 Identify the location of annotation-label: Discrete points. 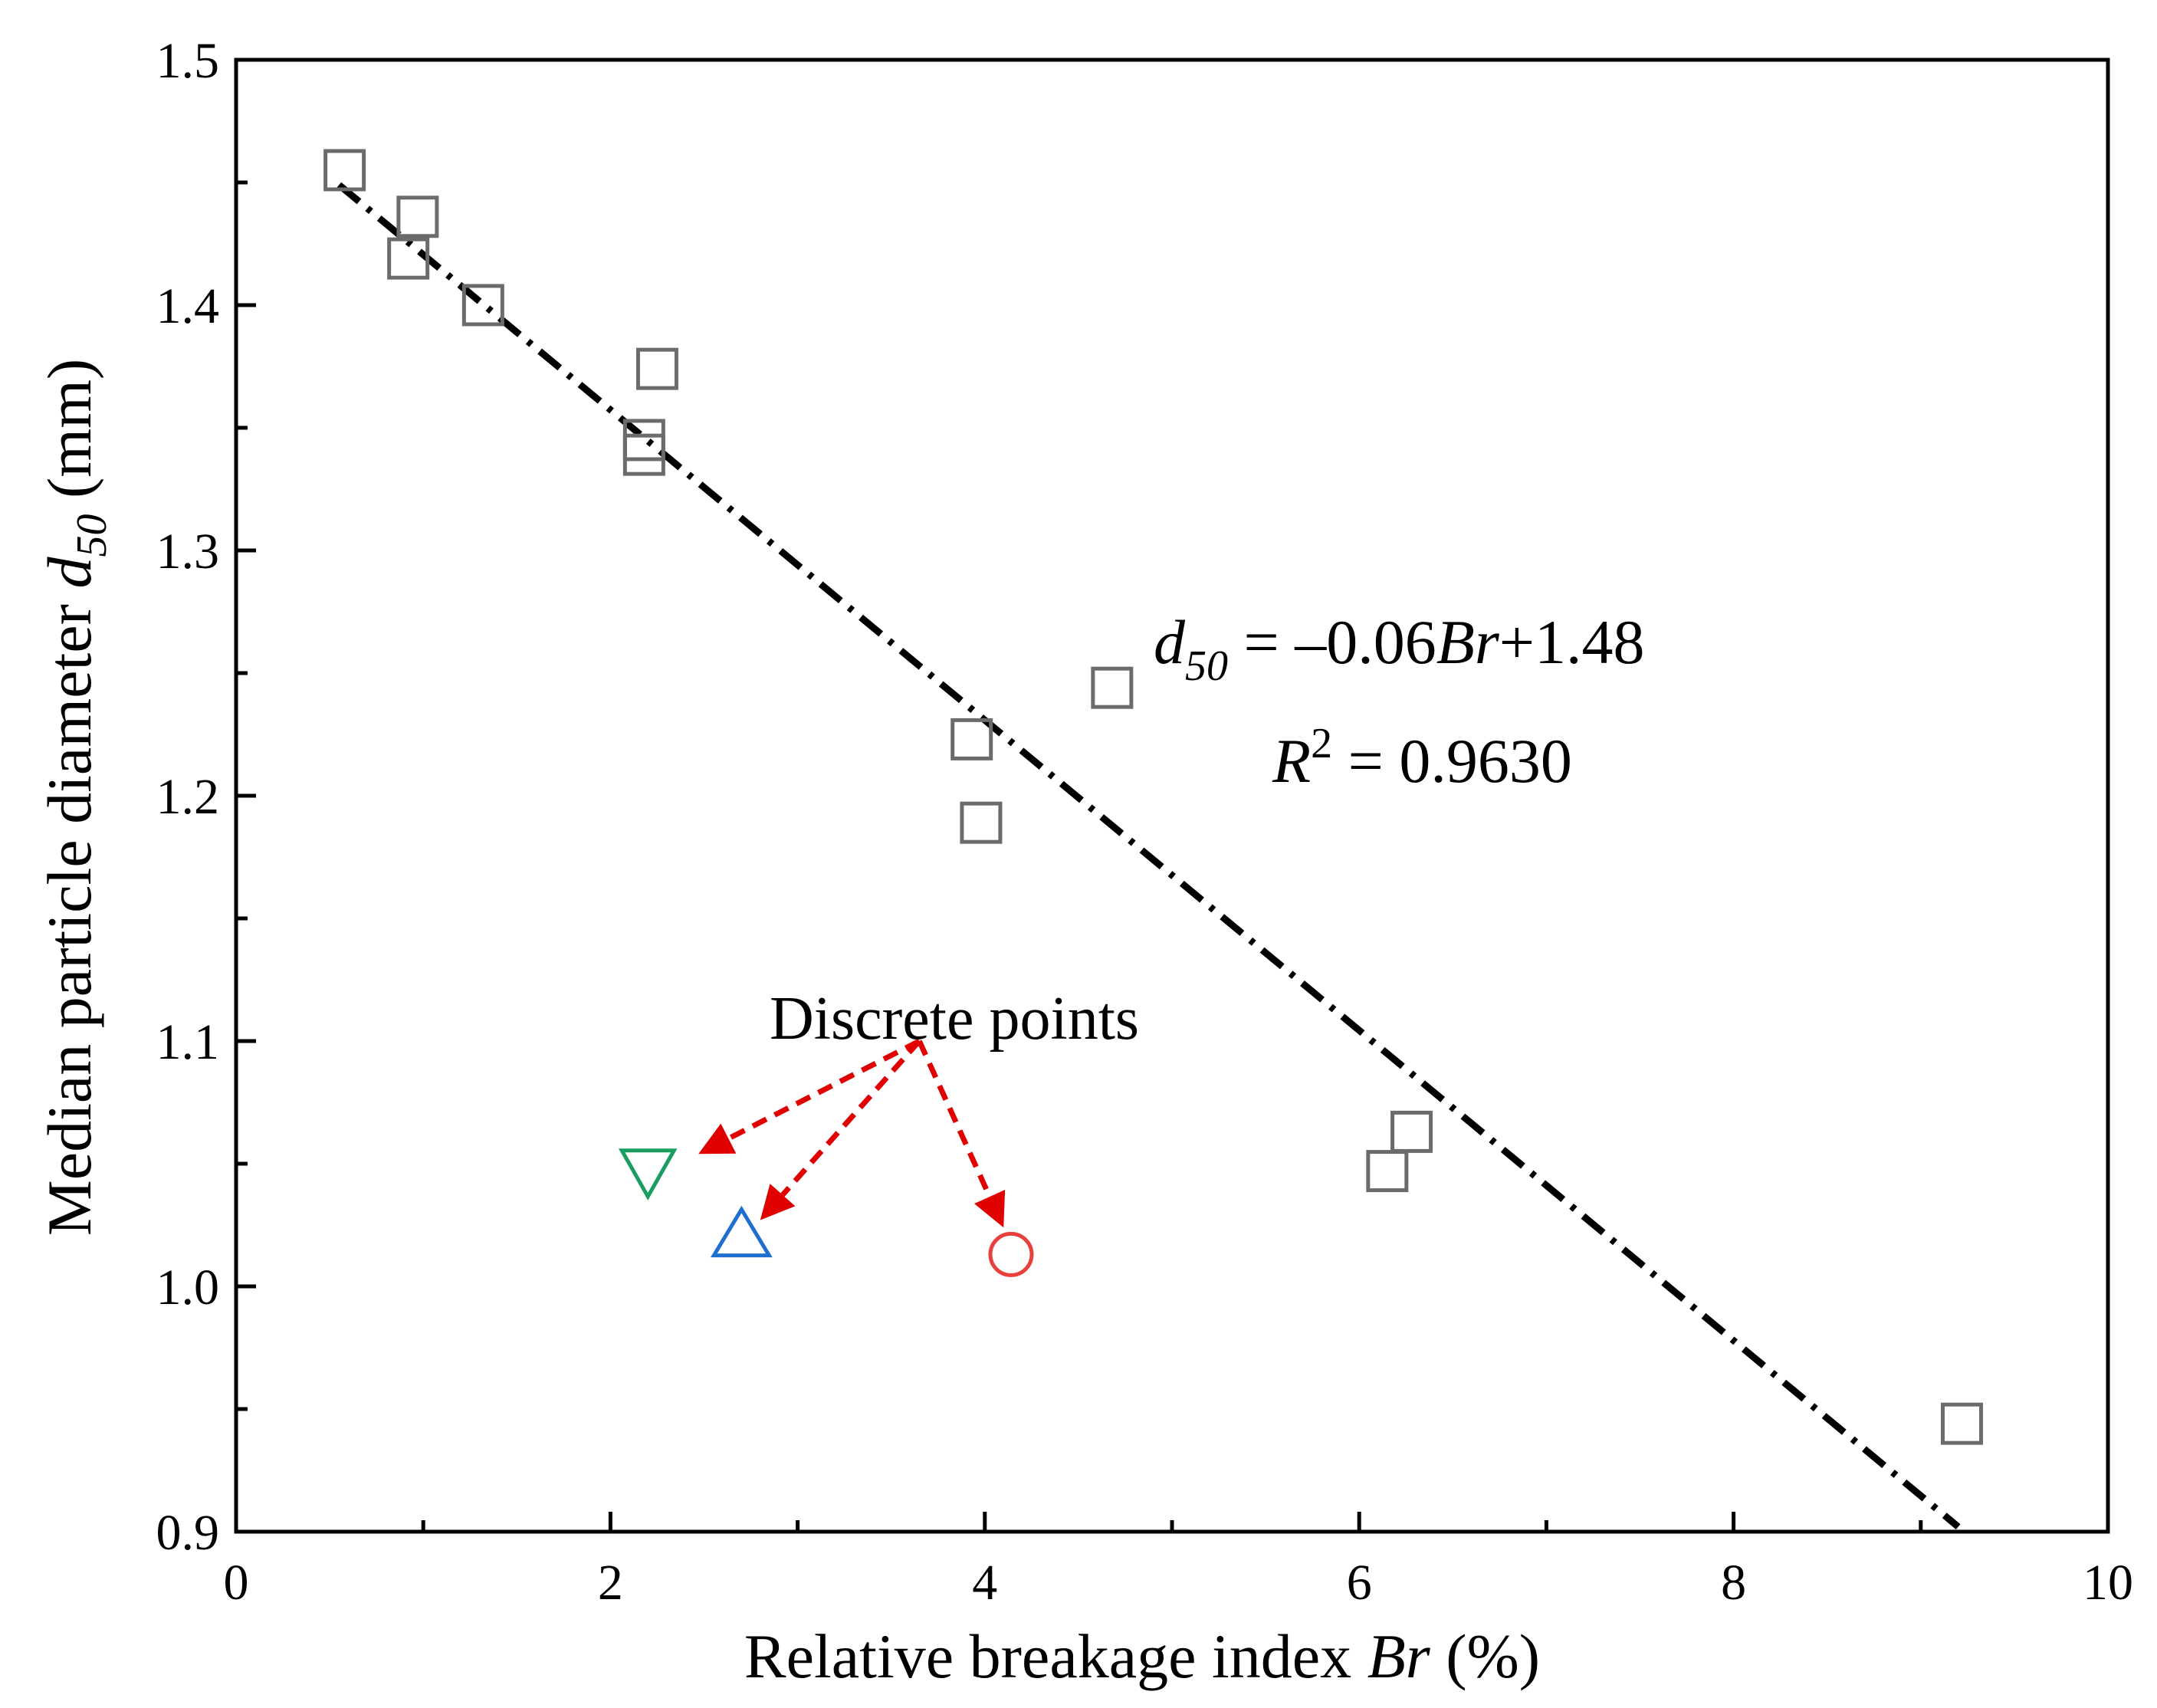
(954, 1019).